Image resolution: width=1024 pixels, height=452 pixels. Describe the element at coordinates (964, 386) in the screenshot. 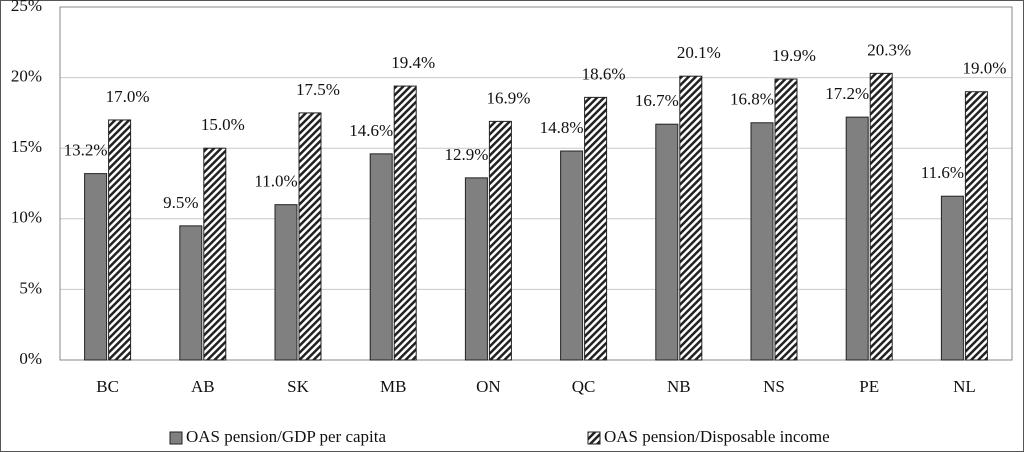

I see `x-tick-label: NL` at that location.